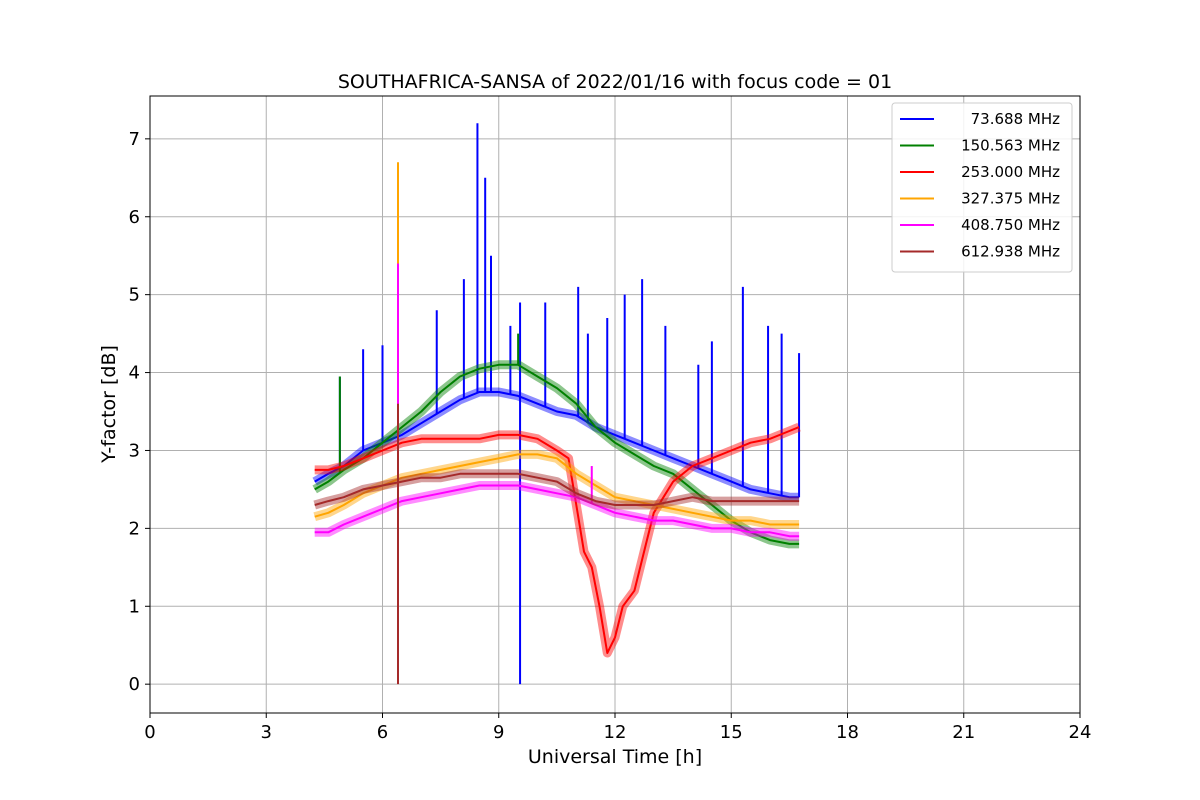  Describe the element at coordinates (731, 732) in the screenshot. I see `x-tick-label: 15` at that location.